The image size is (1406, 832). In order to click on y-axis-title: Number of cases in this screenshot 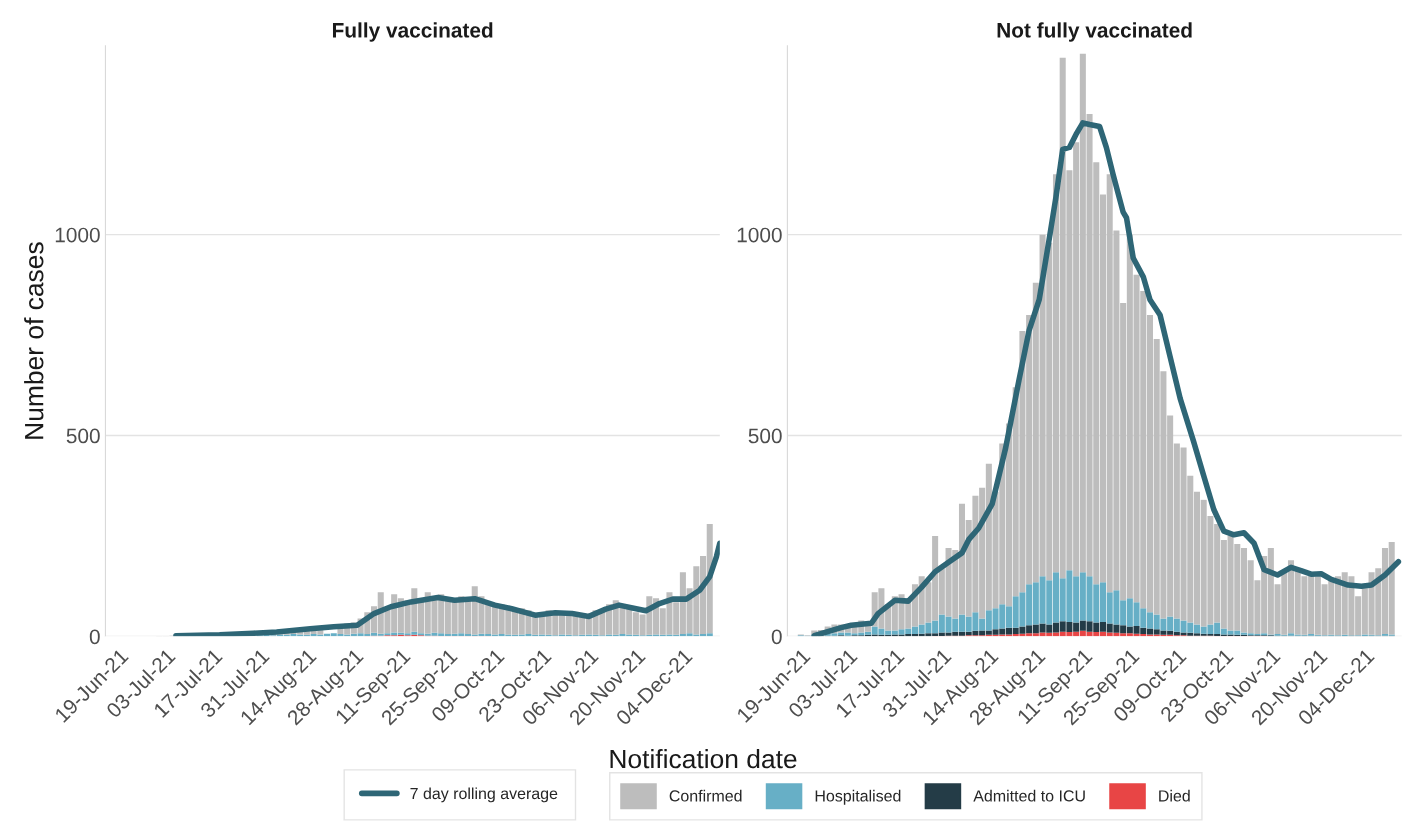, I will do `click(34, 340)`.